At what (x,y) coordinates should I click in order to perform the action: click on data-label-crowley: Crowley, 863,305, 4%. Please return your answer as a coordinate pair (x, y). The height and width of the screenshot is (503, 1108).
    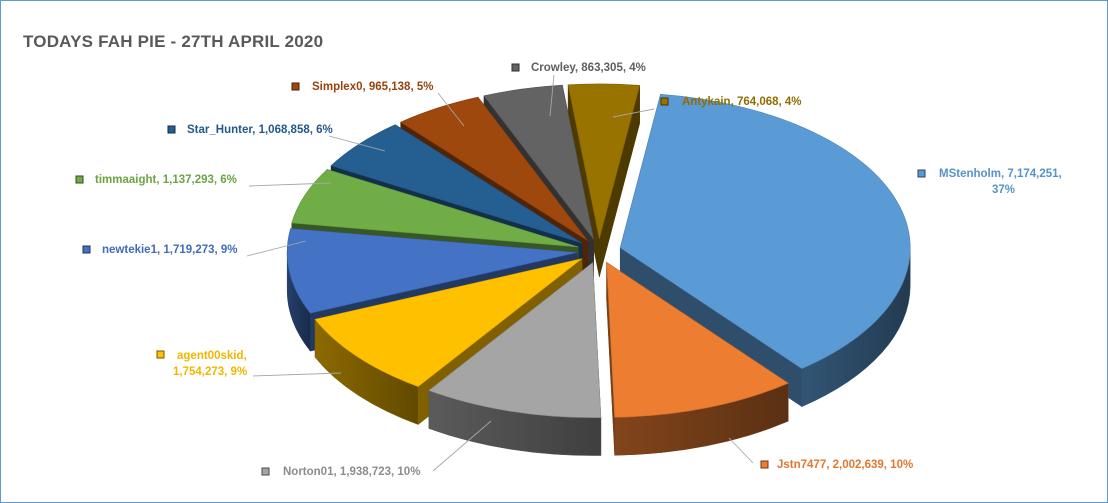
    Looking at the image, I should click on (578, 89).